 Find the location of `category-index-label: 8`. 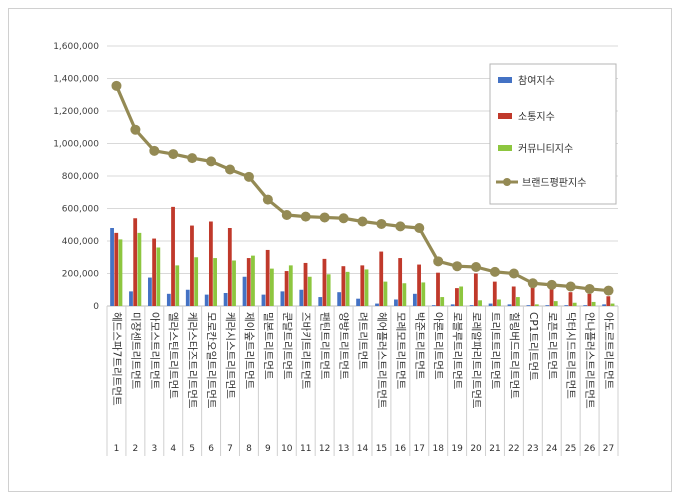

category-index-label: 8 is located at coordinates (249, 449).